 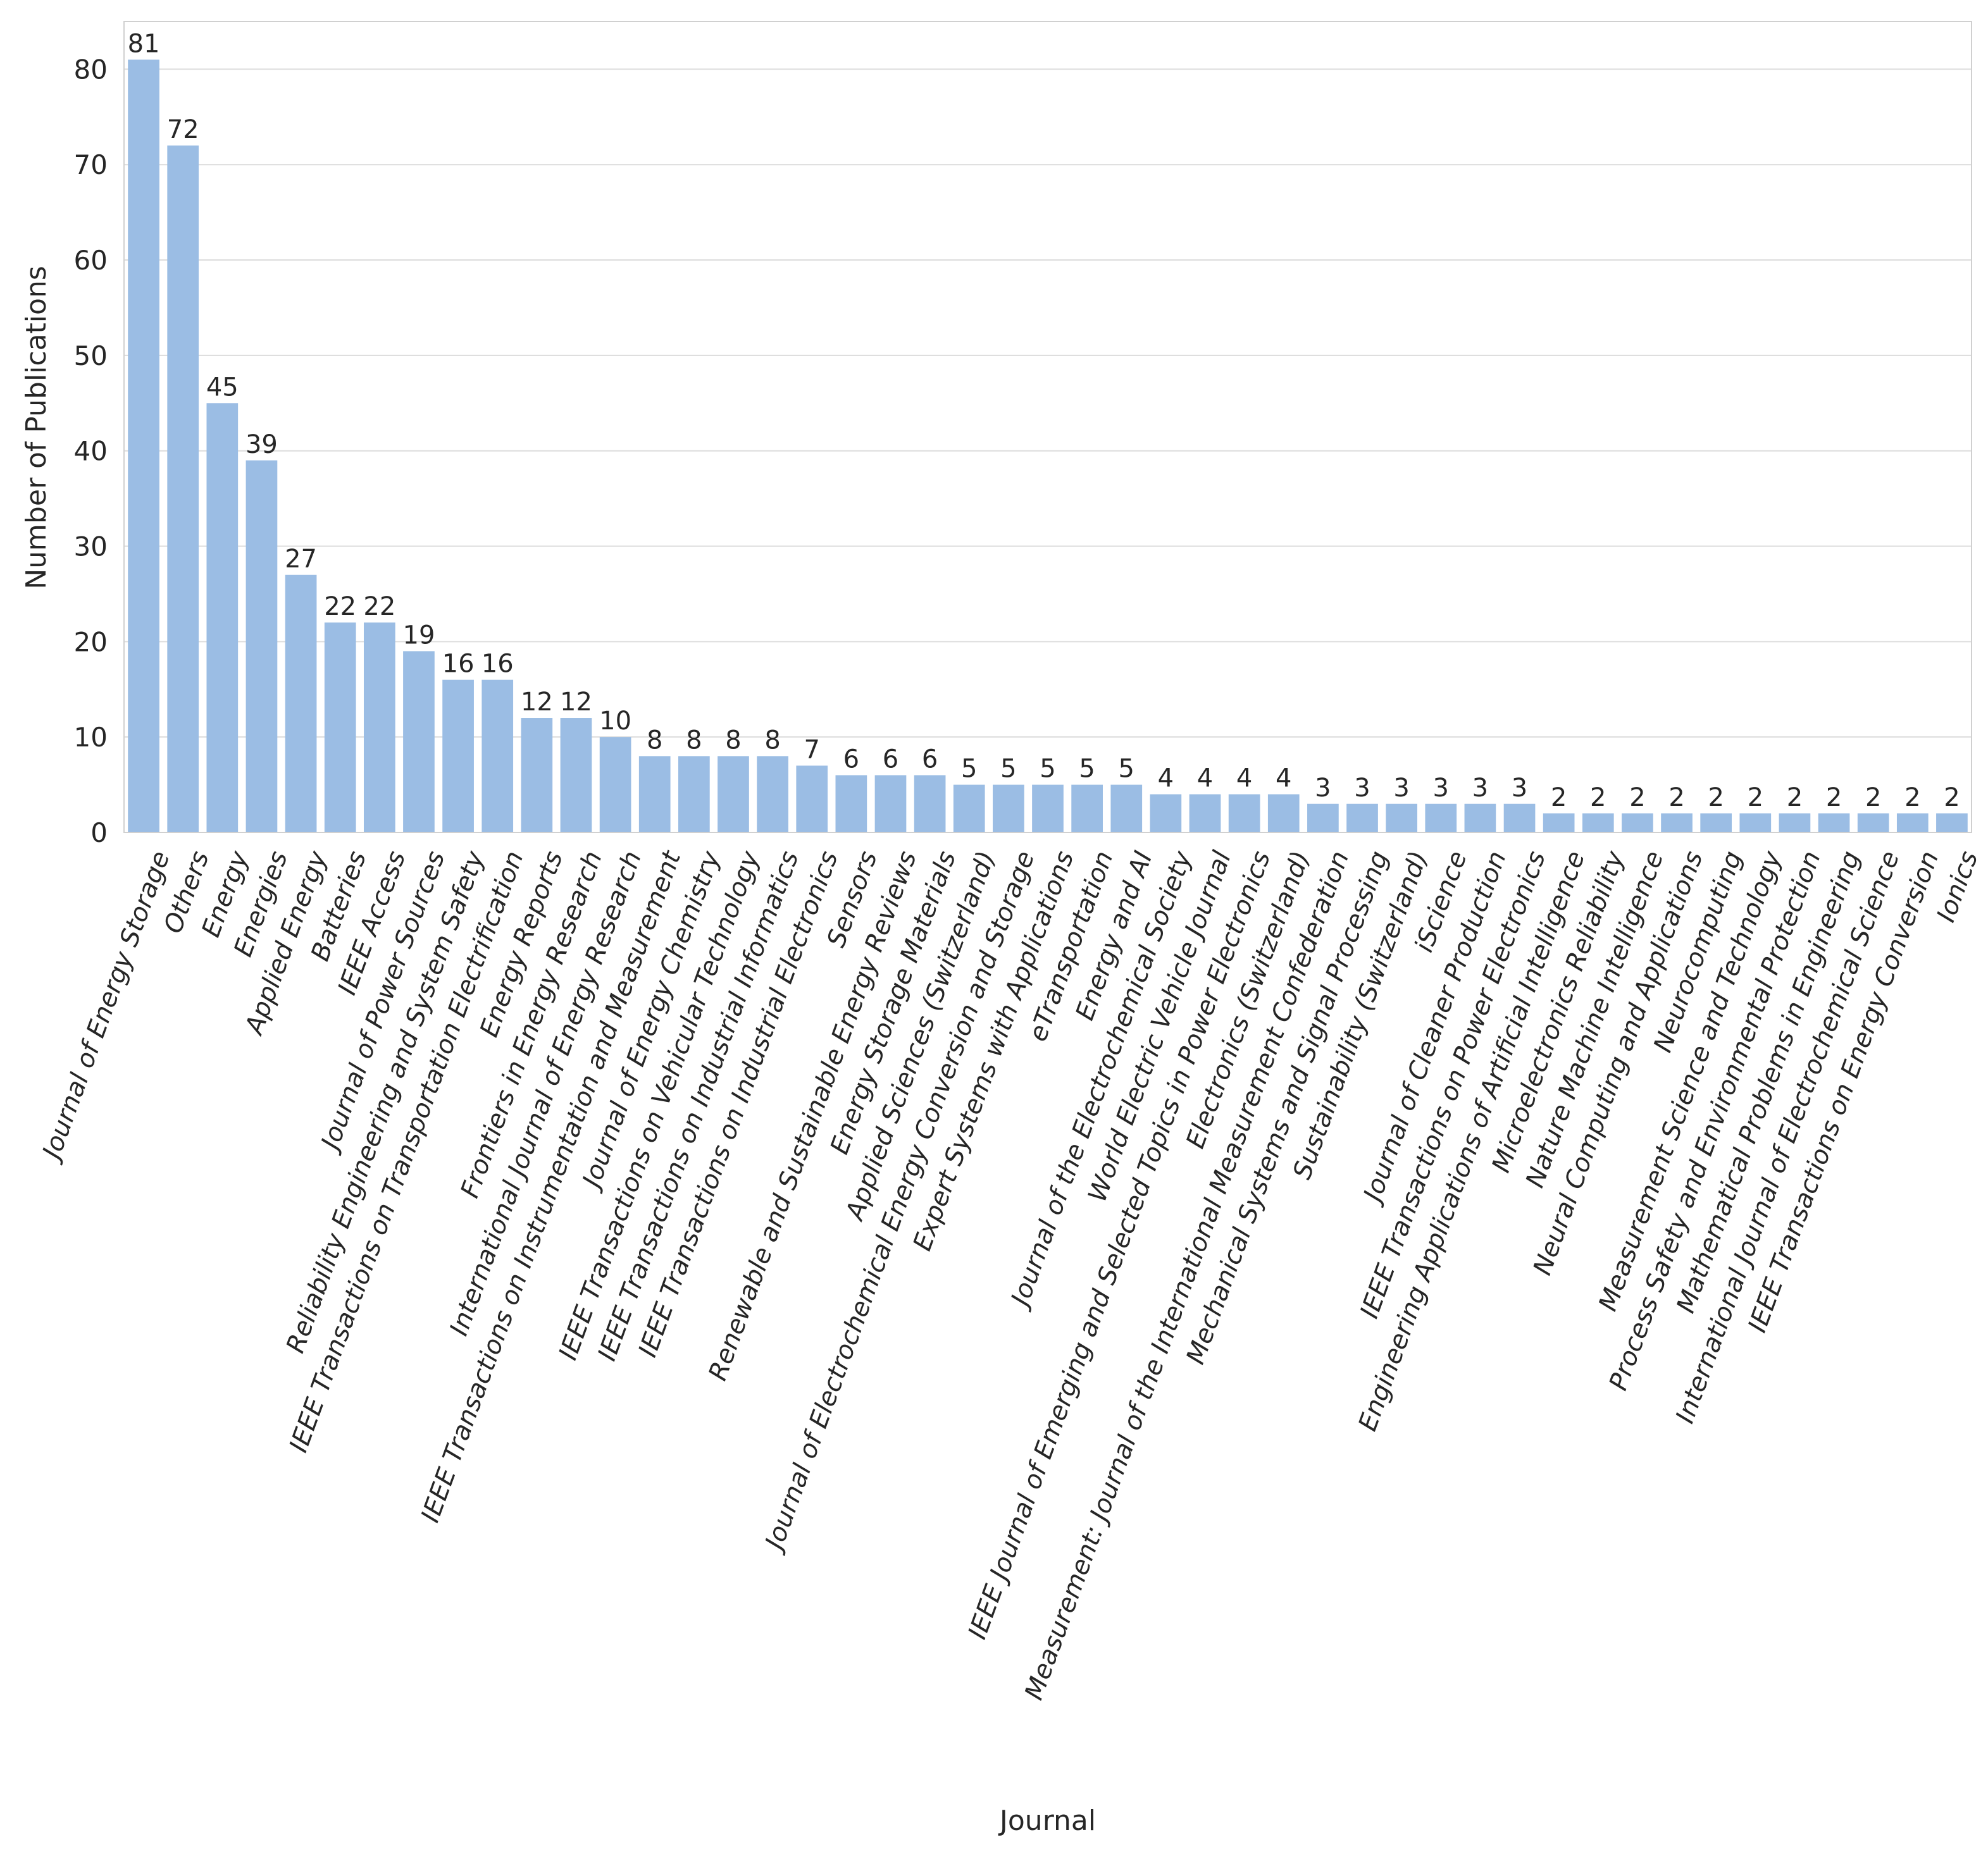 What do you see at coordinates (91, 737) in the screenshot?
I see `y-tick-label: 10` at bounding box center [91, 737].